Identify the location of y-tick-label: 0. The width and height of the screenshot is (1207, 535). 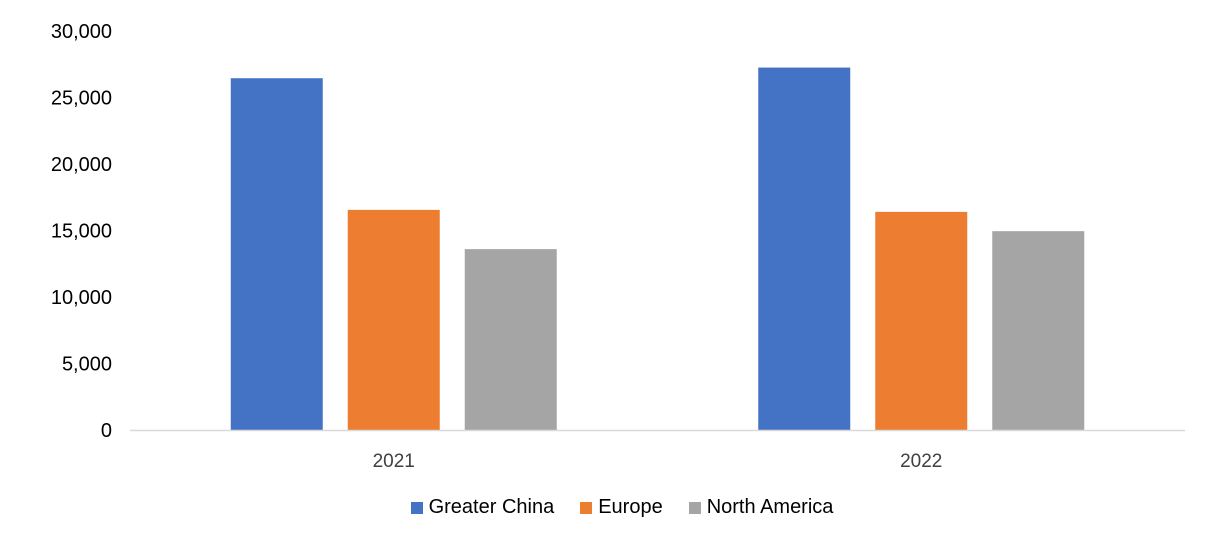
(106, 431).